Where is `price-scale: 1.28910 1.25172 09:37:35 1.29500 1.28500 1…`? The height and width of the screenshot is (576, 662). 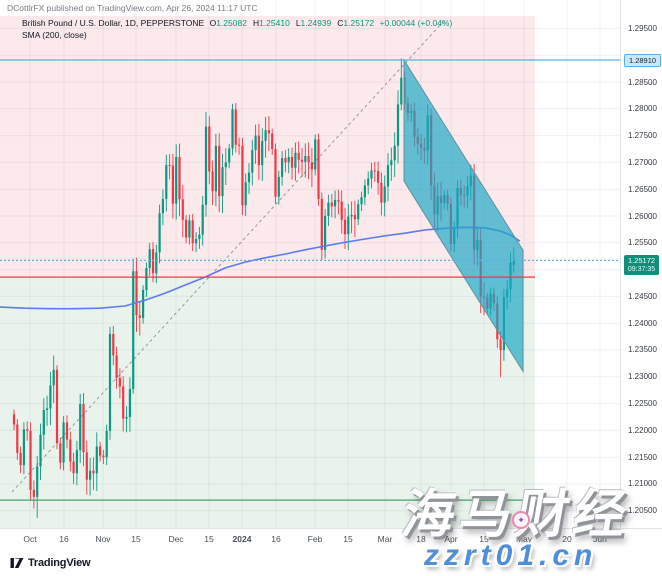
price-scale: 1.28910 1.25172 09:37:35 1.29500 1.28500 1… is located at coordinates (641, 264).